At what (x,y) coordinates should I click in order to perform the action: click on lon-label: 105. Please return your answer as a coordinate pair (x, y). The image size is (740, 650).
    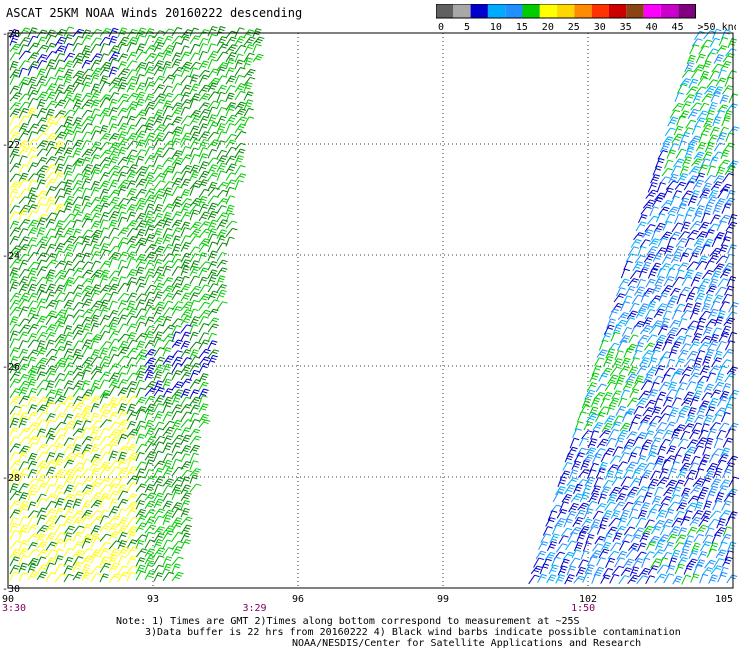
    Looking at the image, I should click on (724, 599).